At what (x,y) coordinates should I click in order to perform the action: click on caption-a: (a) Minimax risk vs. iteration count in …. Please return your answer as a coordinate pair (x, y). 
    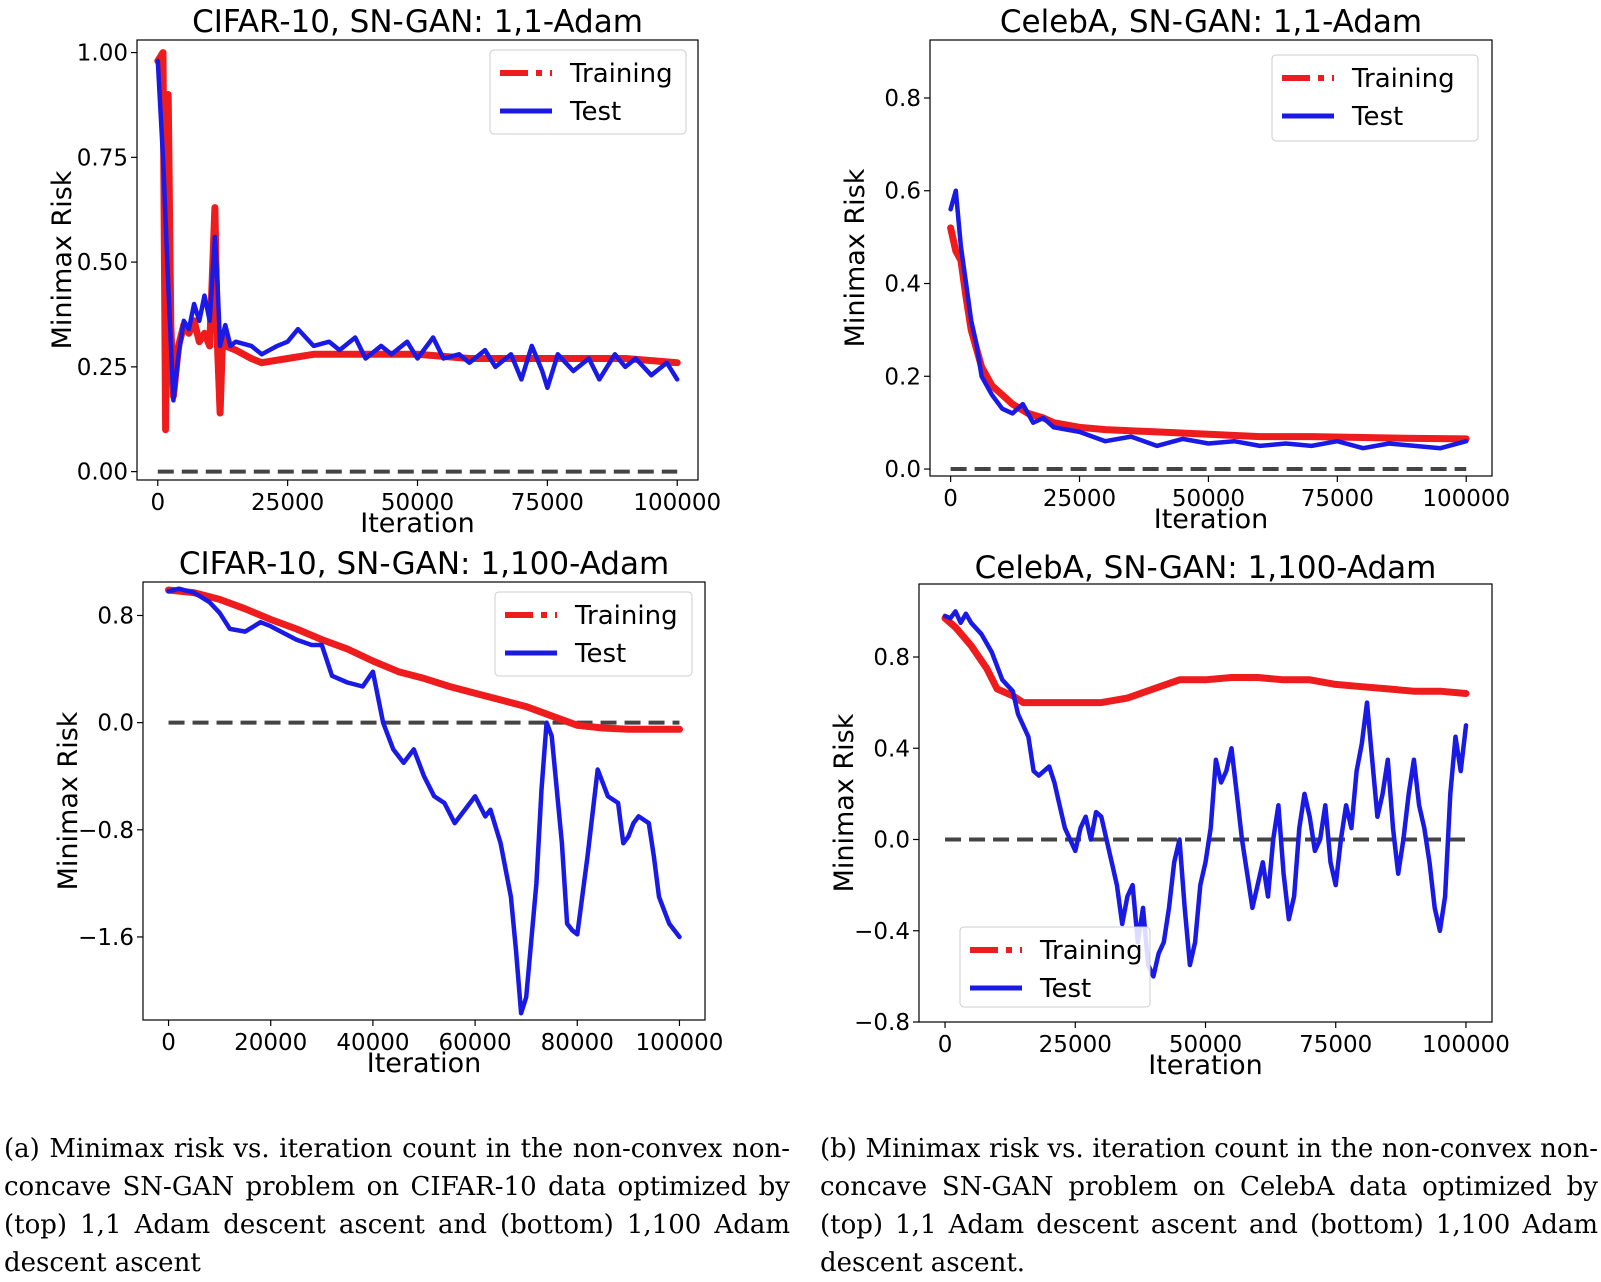
    Looking at the image, I should click on (397, 1206).